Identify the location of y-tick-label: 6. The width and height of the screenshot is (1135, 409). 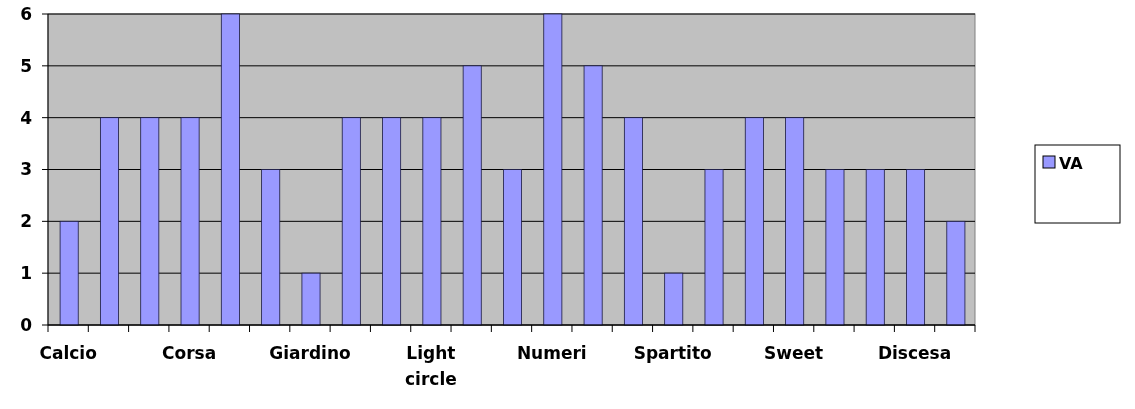
(26, 13).